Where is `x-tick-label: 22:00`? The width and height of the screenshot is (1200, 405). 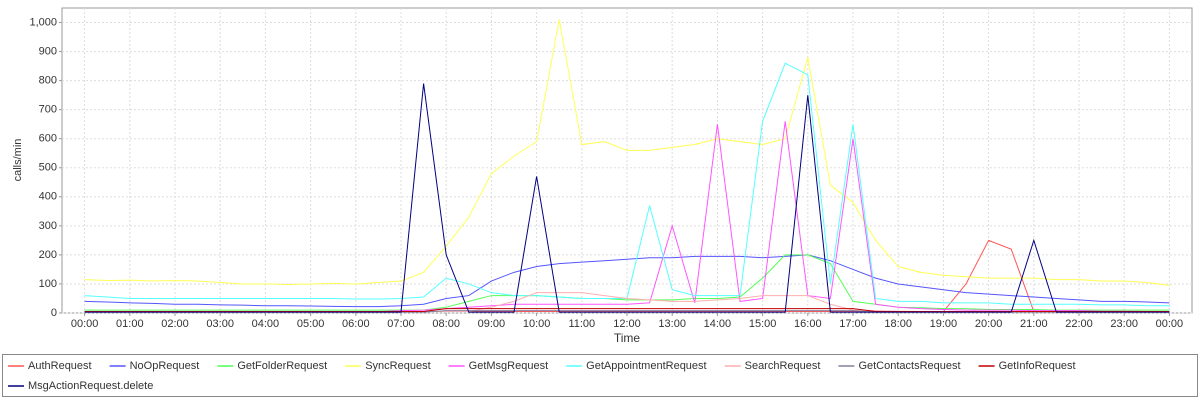 x-tick-label: 22:00 is located at coordinates (1079, 324).